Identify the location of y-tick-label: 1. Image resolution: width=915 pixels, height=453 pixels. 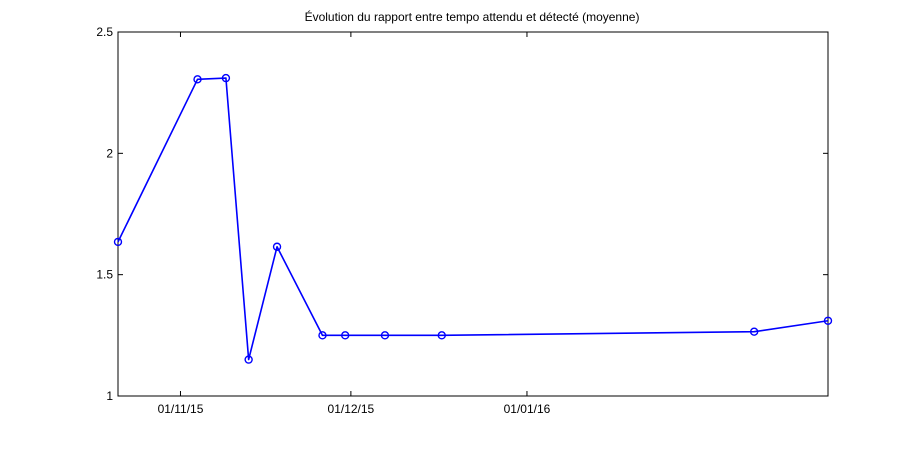
(109, 396).